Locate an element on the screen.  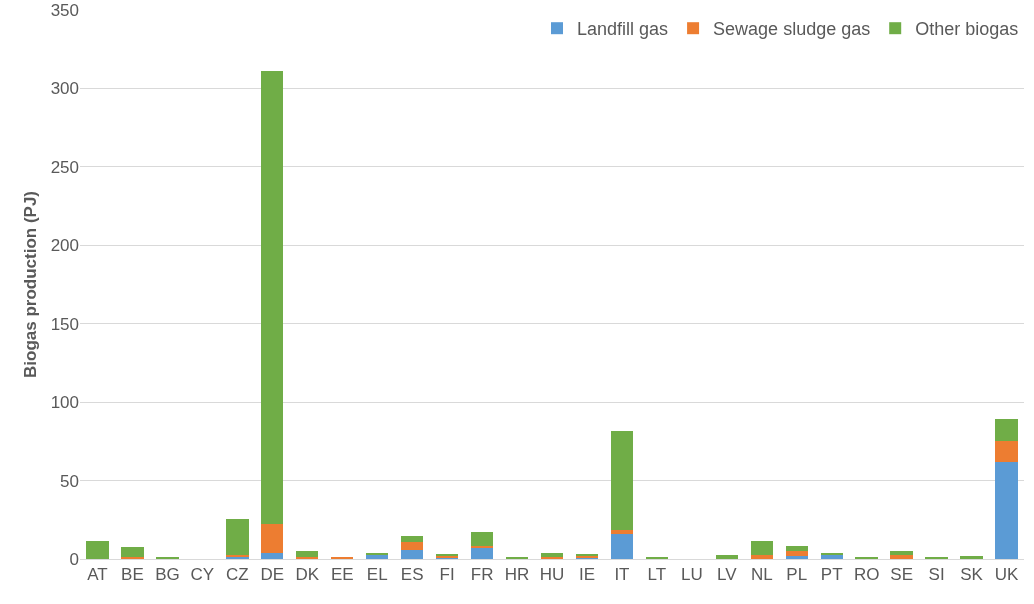
x-tick-label: HR is located at coordinates (517, 575).